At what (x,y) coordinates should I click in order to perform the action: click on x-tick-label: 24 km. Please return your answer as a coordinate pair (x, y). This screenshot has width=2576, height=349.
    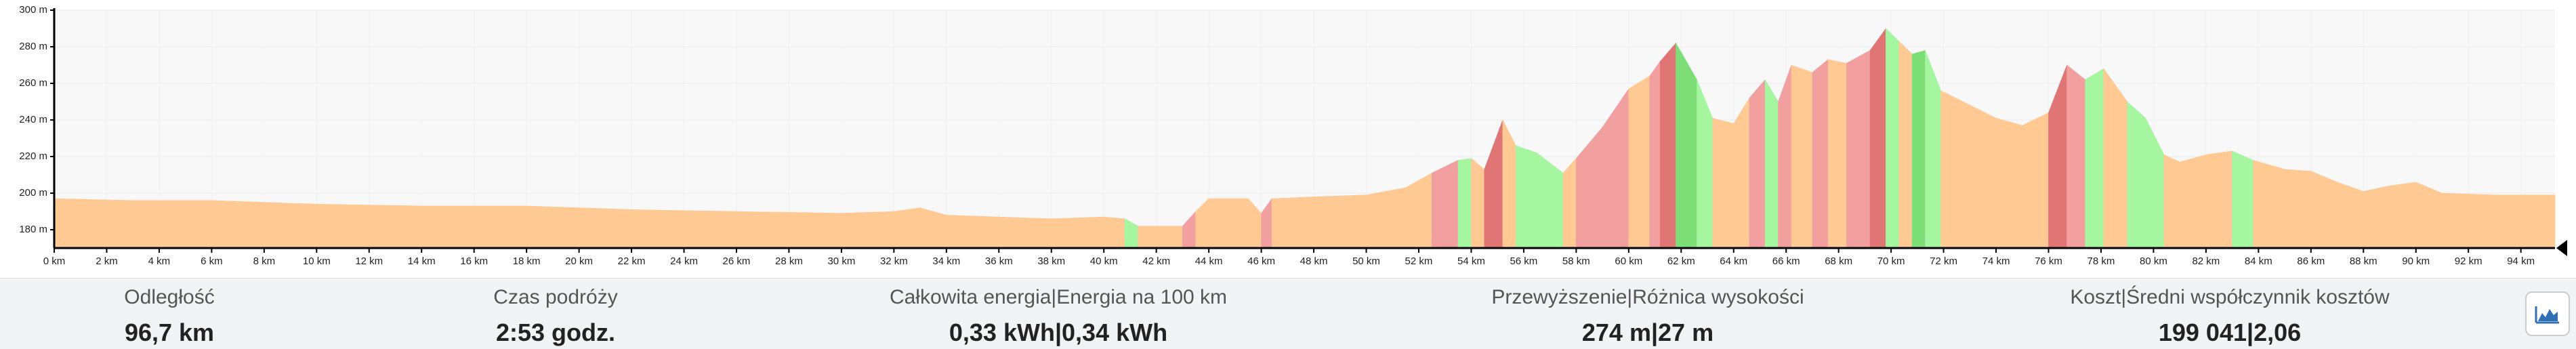
    Looking at the image, I should click on (684, 261).